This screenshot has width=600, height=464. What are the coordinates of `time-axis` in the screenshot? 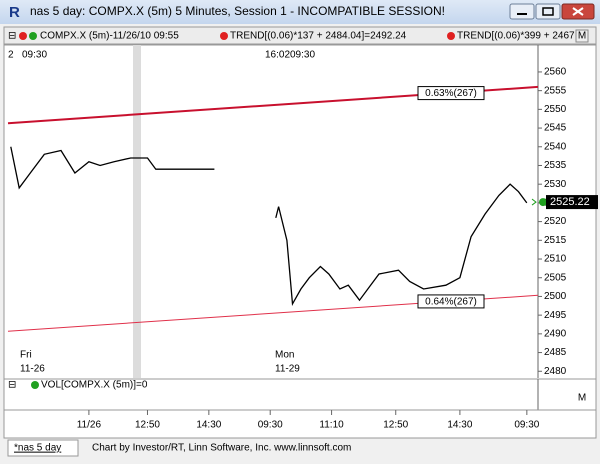 It's located at (300, 424).